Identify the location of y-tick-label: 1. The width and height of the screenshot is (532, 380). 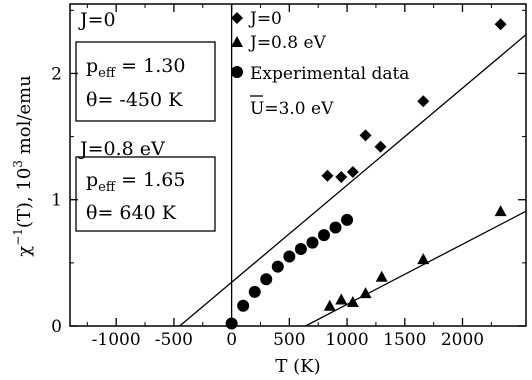
(56, 201).